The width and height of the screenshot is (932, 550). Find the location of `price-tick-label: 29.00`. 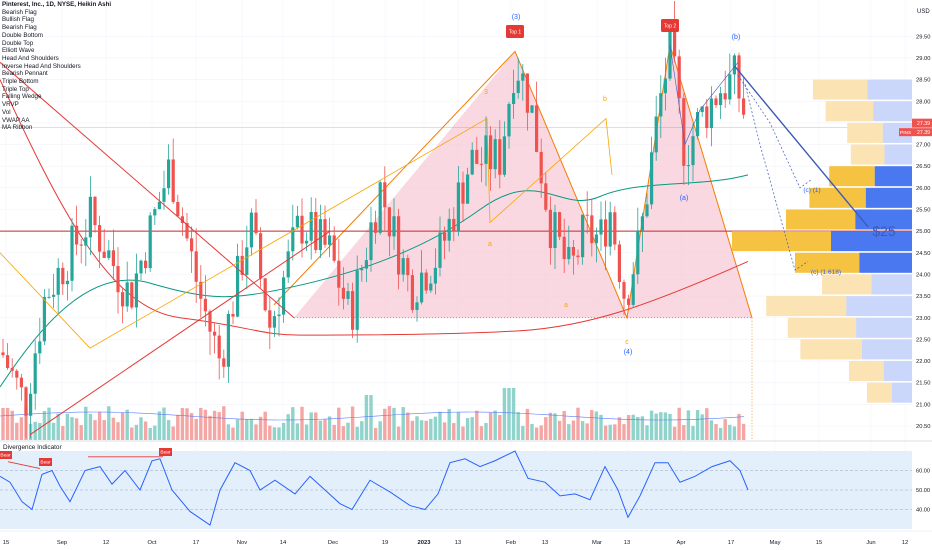

price-tick-label: 29.00 is located at coordinates (923, 59).